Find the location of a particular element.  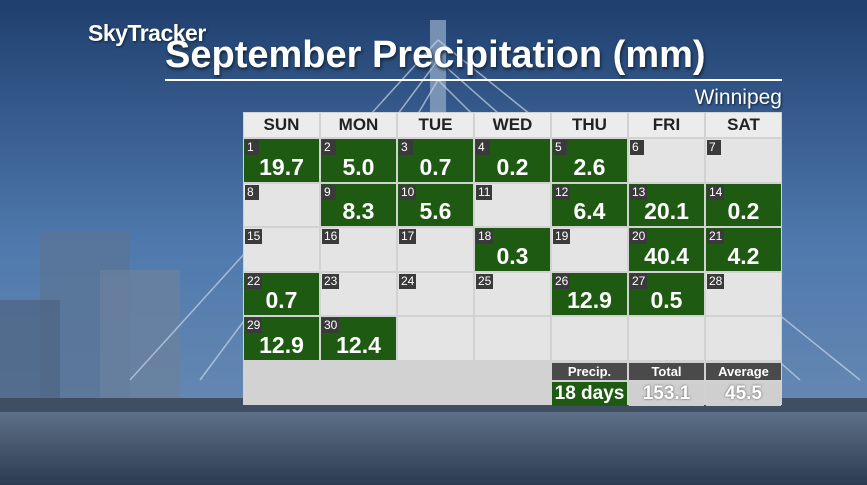

day-cell: 25 is located at coordinates (512, 294).